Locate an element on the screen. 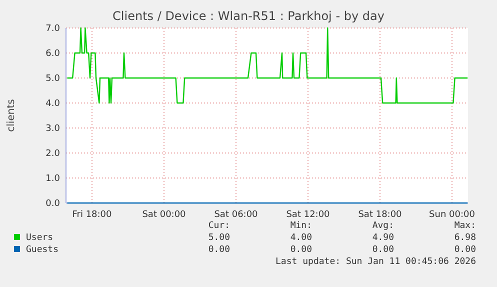  x-tick-label: Sat 00:00 is located at coordinates (164, 215).